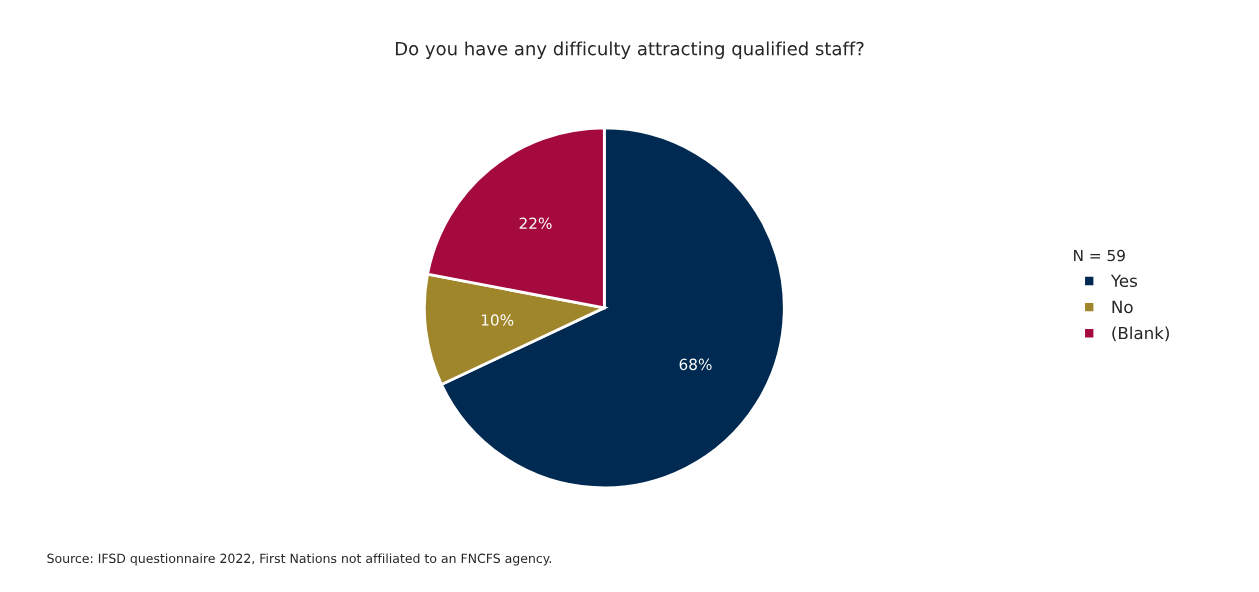 The width and height of the screenshot is (1259, 592). What do you see at coordinates (1122, 307) in the screenshot?
I see `legend-label: No` at bounding box center [1122, 307].